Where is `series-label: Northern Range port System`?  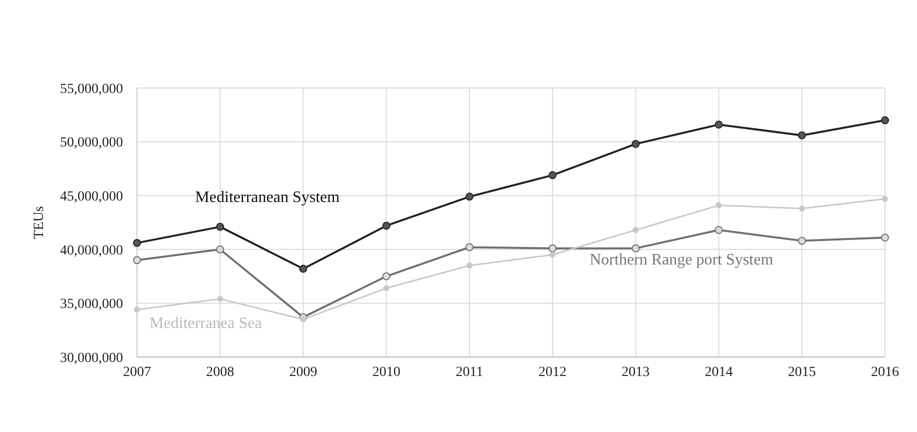
series-label: Northern Range port System is located at coordinates (682, 259).